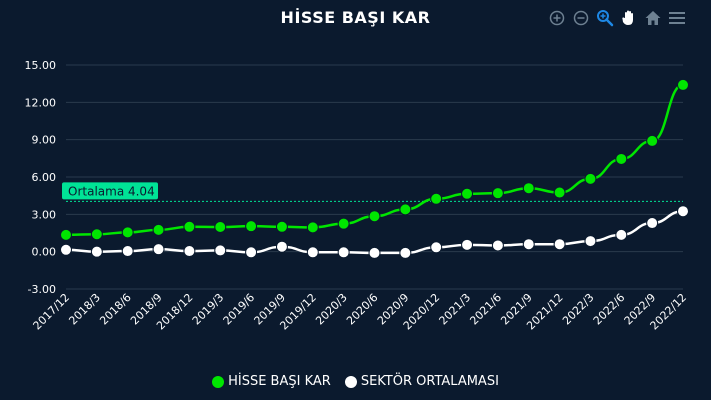 Image resolution: width=711 pixels, height=400 pixels. I want to click on y-tick-label: -3.00, so click(42, 289).